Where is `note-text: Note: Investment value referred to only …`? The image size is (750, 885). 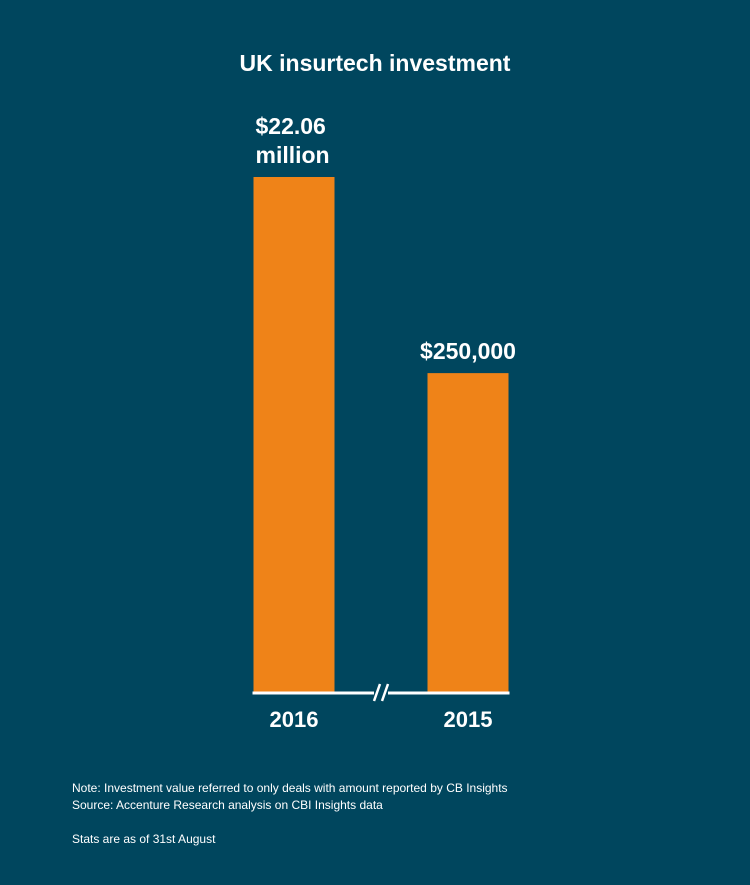 note-text: Note: Investment value referred to only … is located at coordinates (290, 788).